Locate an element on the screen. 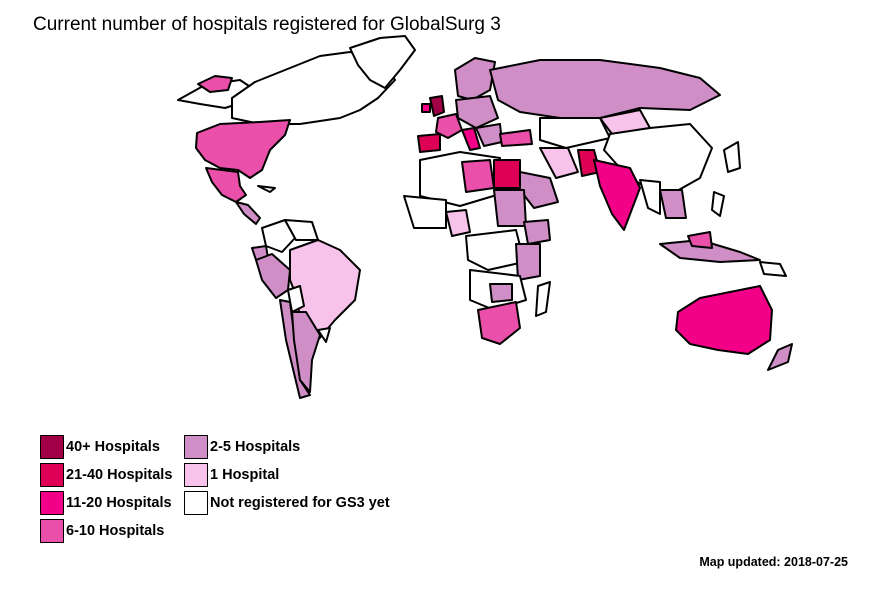 The image size is (874, 596). legend-label: 40+ Hospitals is located at coordinates (113, 447).